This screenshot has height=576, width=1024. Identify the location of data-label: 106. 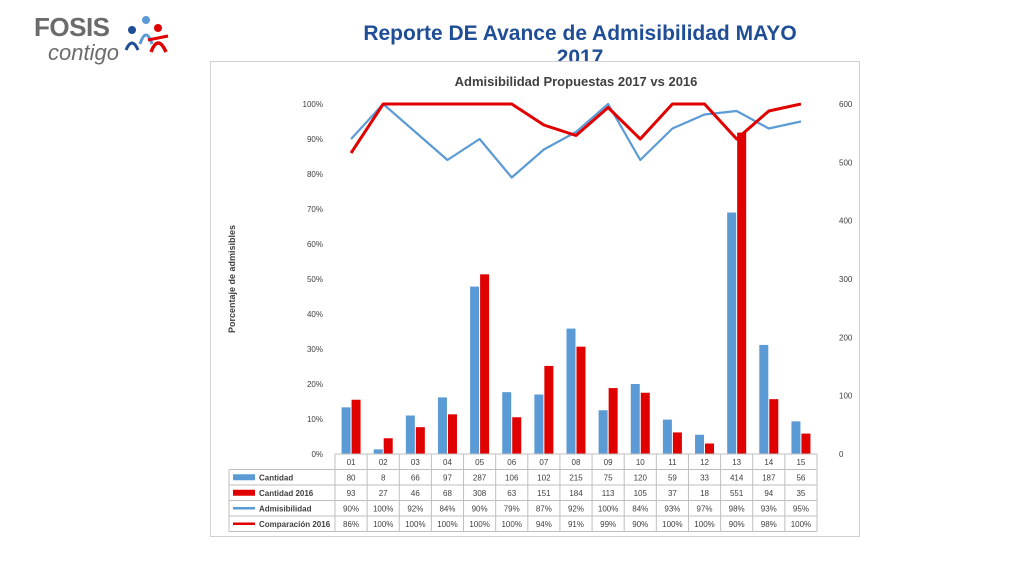
(512, 477).